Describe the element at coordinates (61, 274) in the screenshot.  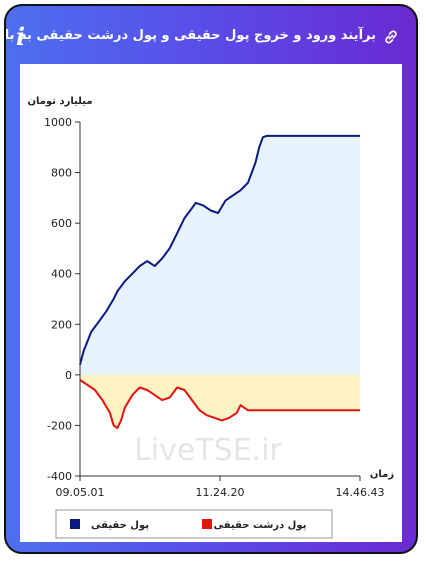
I see `y-tick-label: 400` at that location.